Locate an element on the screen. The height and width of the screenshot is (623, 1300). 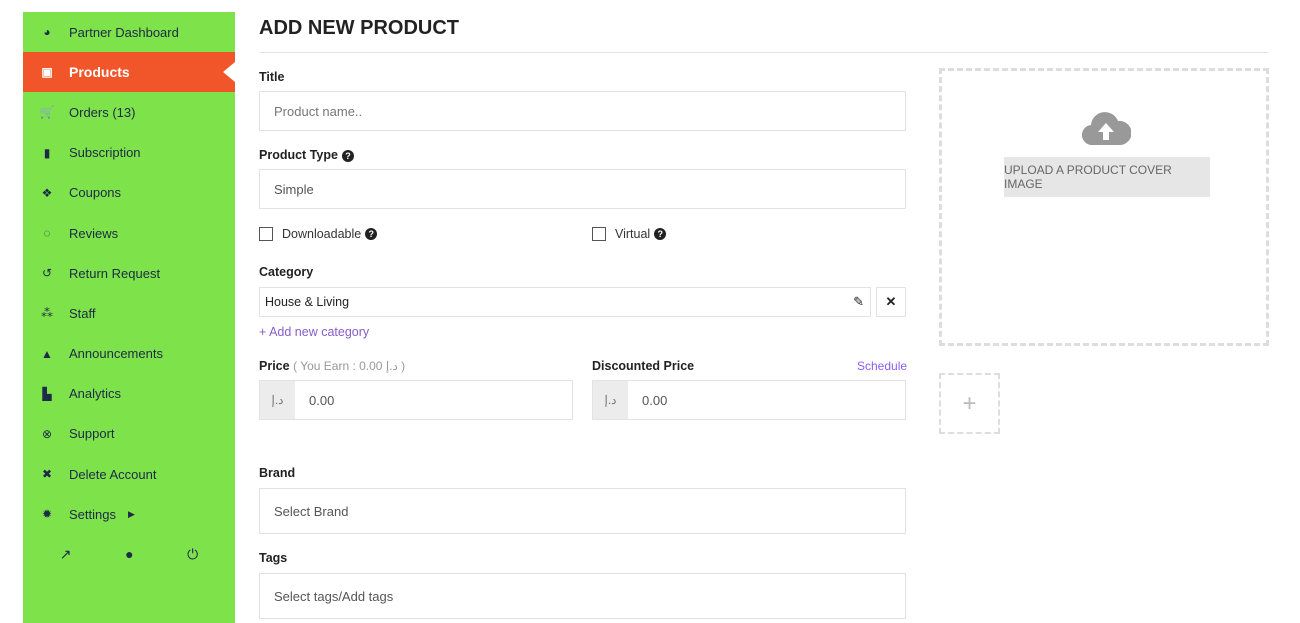
title-placeholder: Product name.. is located at coordinates (318, 111).